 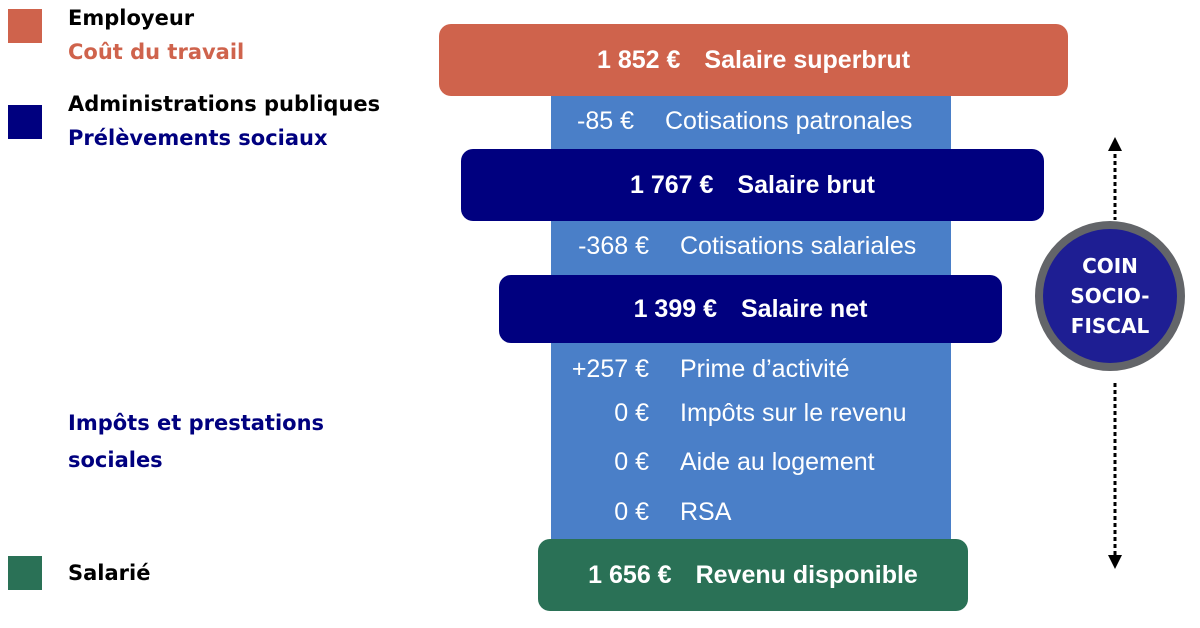 I want to click on impots-revenu-row: 0 € Impôts sur le revenu, so click(x=751, y=413).